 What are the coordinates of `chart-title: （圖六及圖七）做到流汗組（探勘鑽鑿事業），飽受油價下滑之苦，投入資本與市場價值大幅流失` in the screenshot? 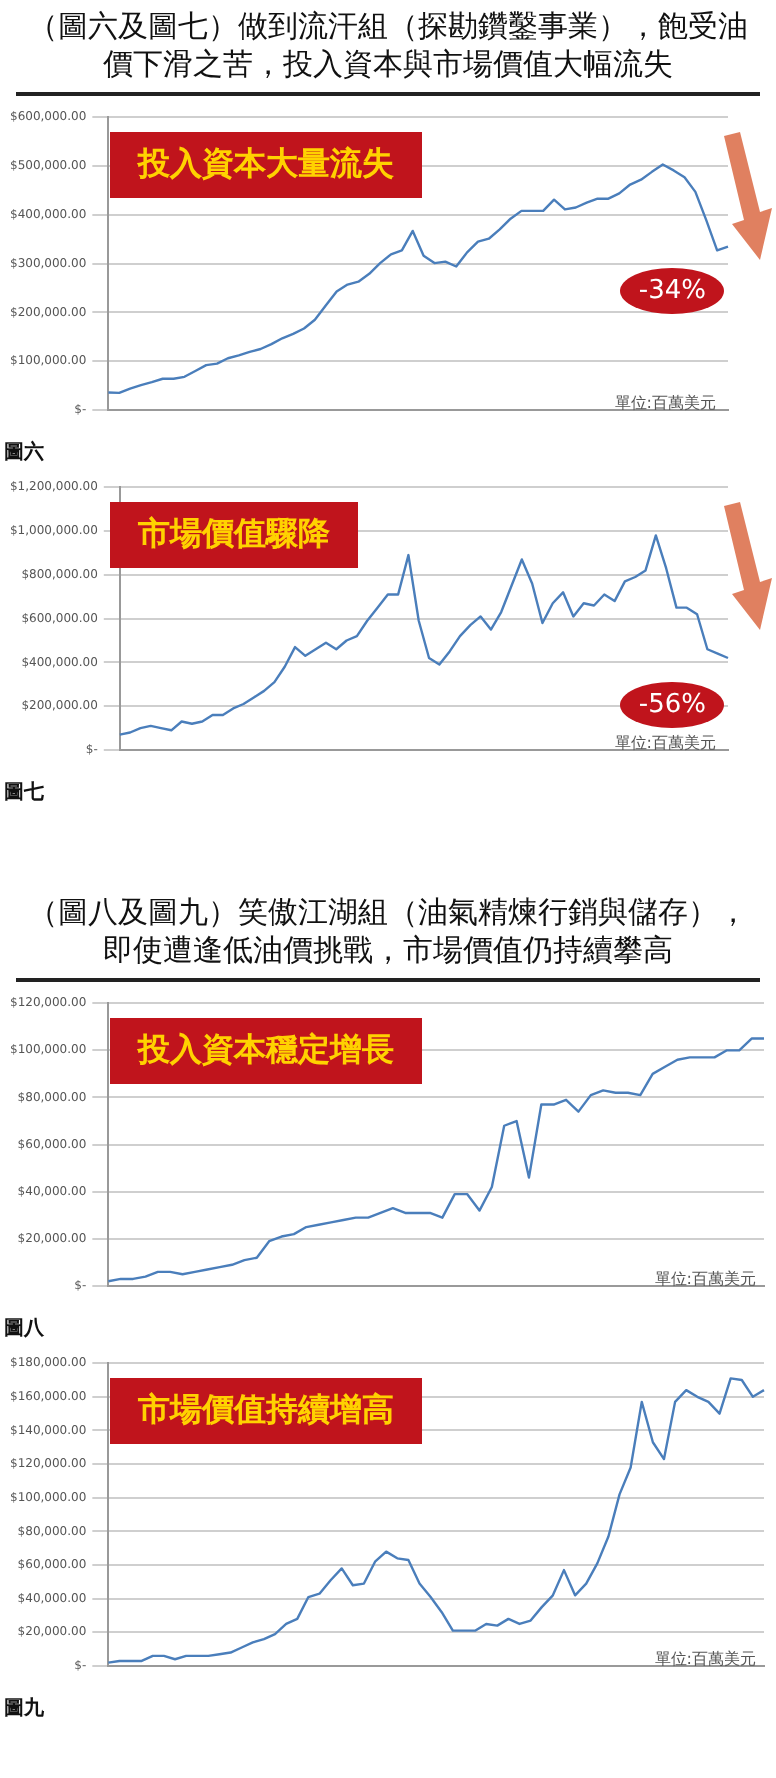 It's located at (388, 52).